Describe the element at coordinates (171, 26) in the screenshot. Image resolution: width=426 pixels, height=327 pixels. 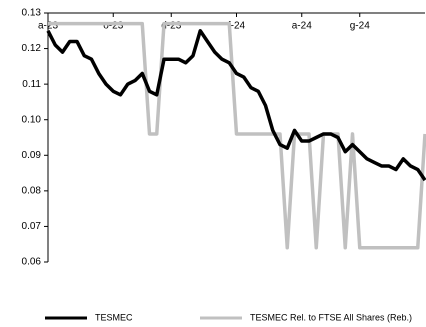
I see `x-tick-label: d-23` at that location.